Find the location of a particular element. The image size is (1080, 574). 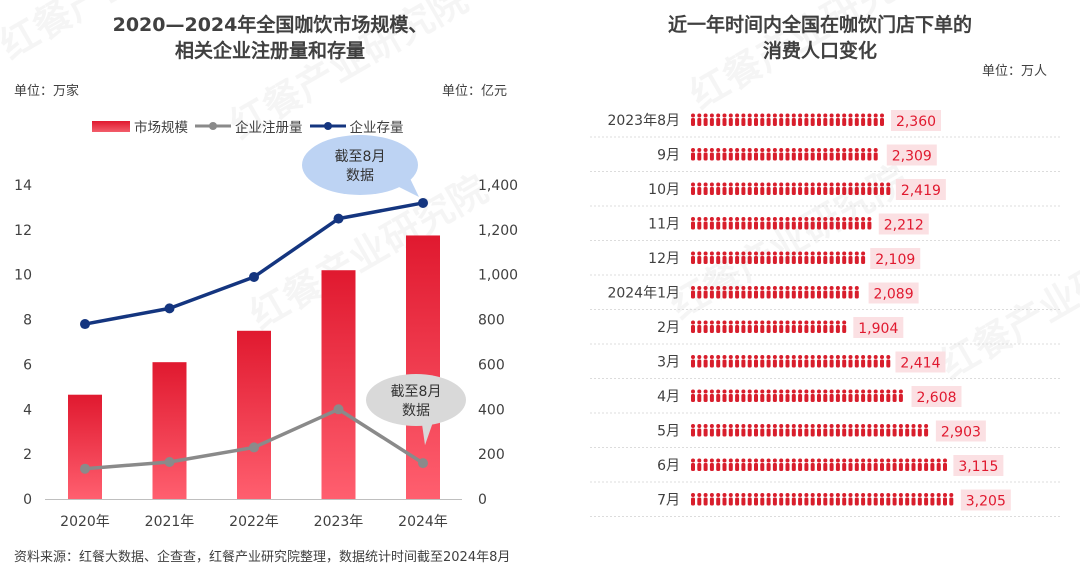

consumer-bar is located at coordinates (778, 257).